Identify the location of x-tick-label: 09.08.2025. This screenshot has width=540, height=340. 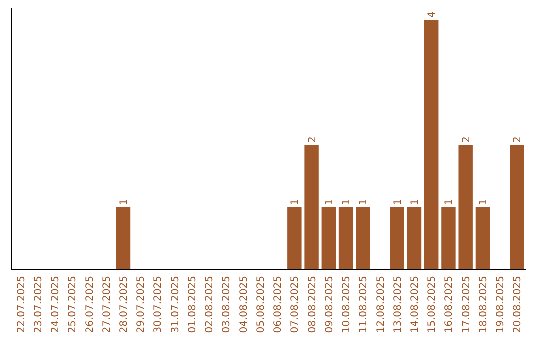
(330, 305).